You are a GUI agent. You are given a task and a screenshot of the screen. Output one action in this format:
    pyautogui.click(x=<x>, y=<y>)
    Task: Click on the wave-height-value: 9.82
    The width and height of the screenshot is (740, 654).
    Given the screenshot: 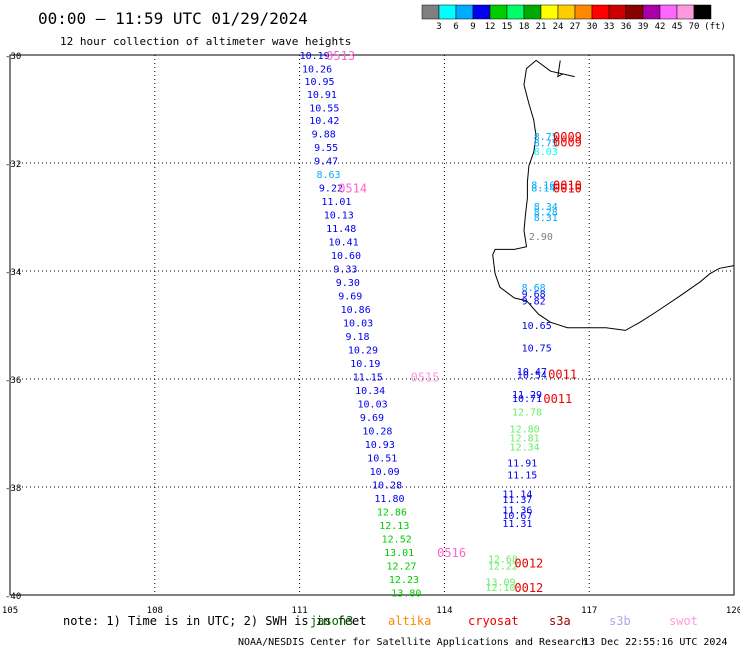 What is the action you would take?
    pyautogui.click(x=534, y=302)
    